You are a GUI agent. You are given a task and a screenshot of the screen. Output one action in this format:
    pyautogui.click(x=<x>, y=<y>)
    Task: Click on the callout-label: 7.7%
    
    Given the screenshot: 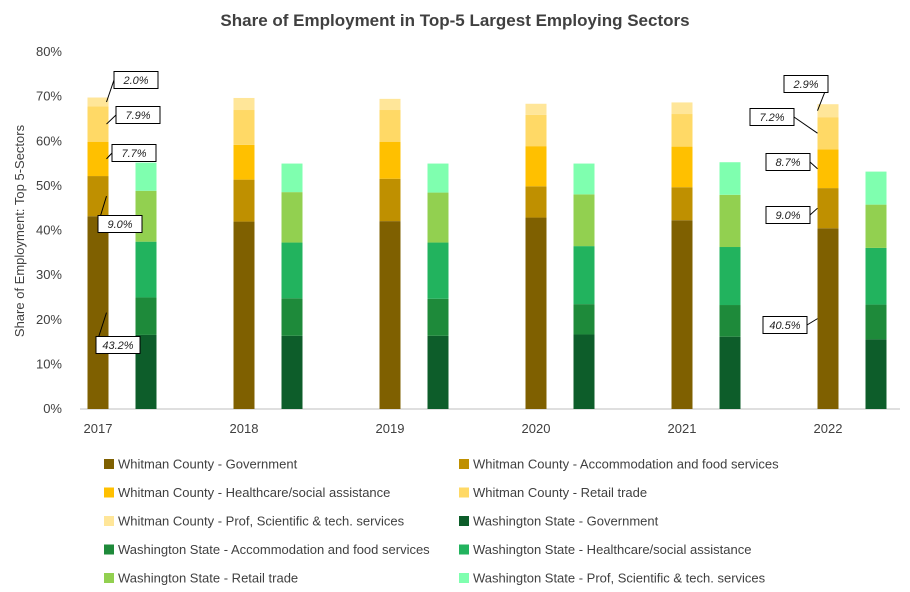 What is the action you would take?
    pyautogui.click(x=133, y=154)
    